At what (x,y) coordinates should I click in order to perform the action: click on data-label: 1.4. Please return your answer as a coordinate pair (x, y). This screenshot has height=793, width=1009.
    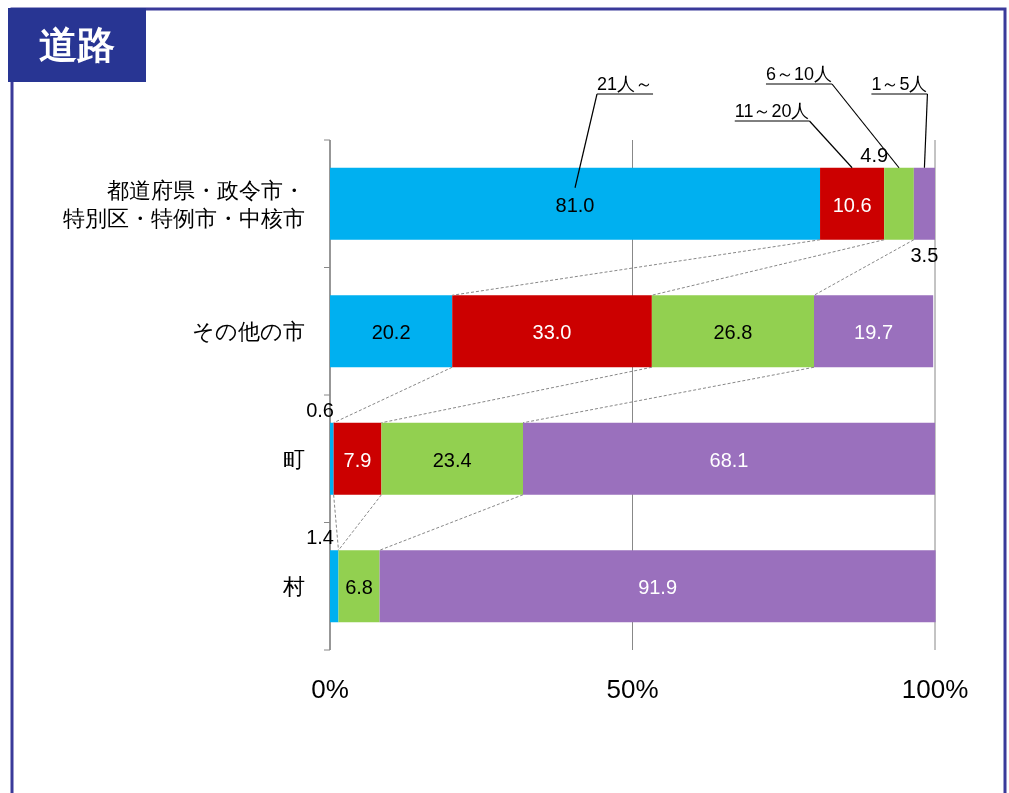
    Looking at the image, I should click on (320, 537).